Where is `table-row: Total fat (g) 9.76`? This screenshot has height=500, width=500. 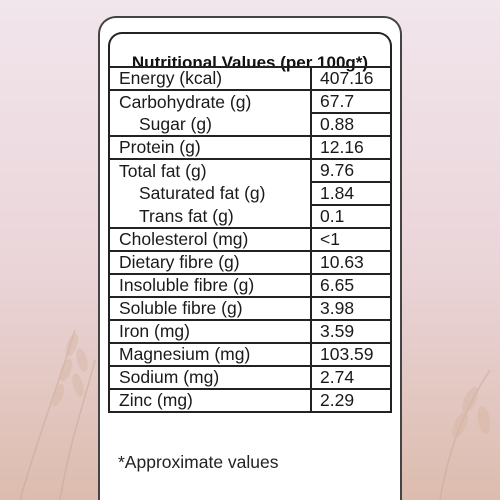 table-row: Total fat (g) 9.76 is located at coordinates (250, 170).